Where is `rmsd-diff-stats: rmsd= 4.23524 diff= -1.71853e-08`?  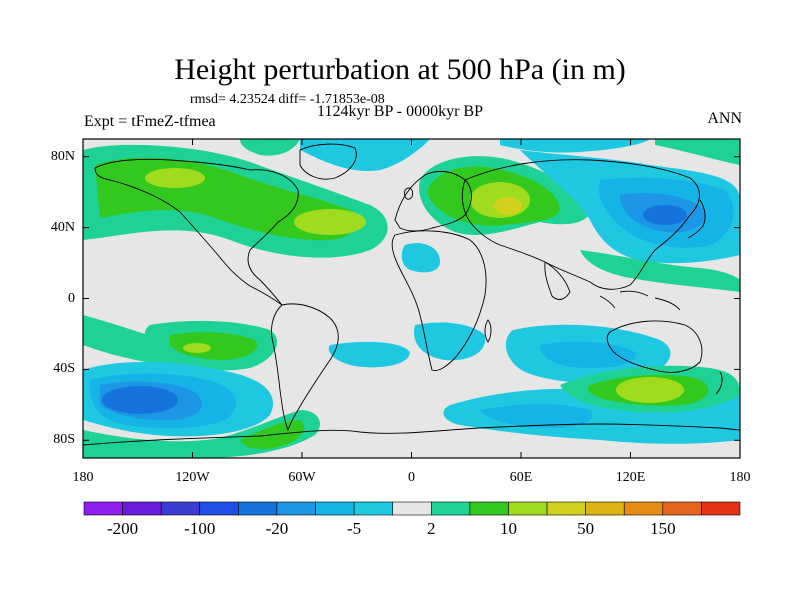
rmsd-diff-stats: rmsd= 4.23524 diff= -1.71853e-08 is located at coordinates (287, 99).